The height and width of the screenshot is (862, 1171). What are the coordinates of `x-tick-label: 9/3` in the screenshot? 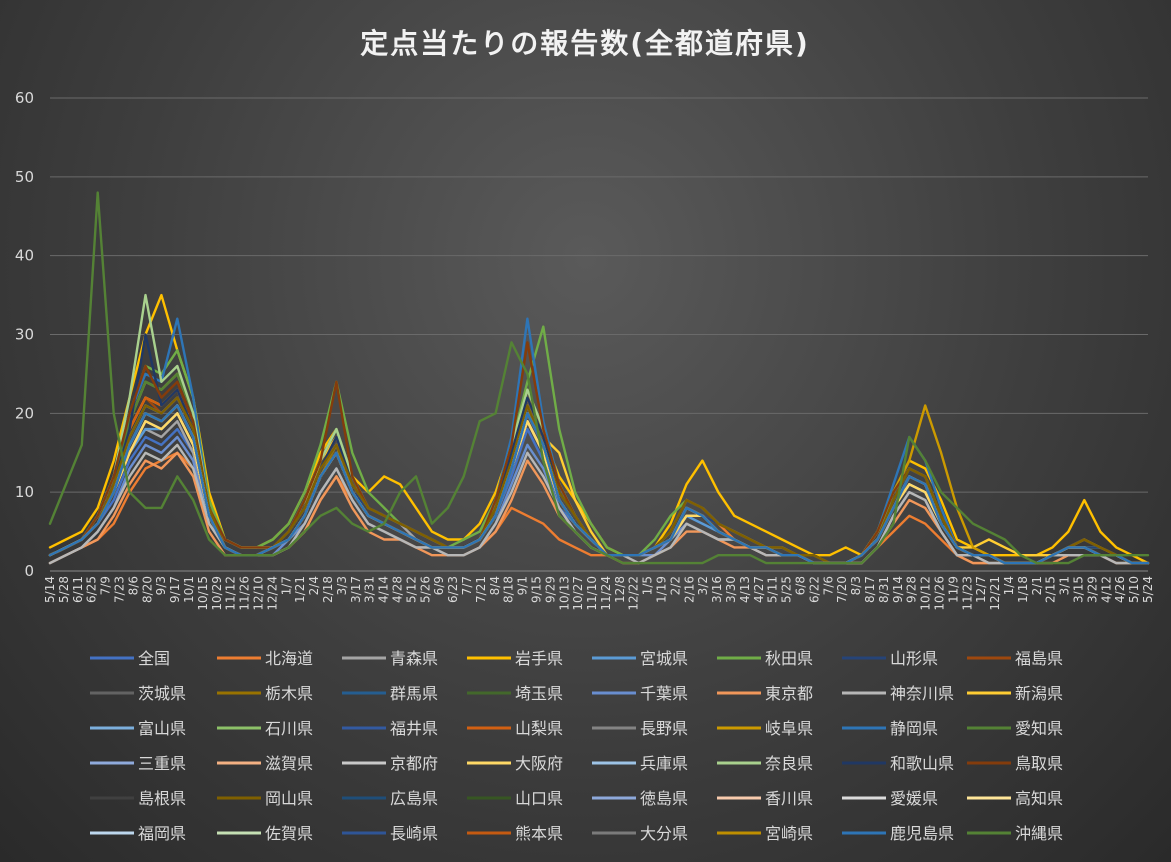 It's located at (161, 585).